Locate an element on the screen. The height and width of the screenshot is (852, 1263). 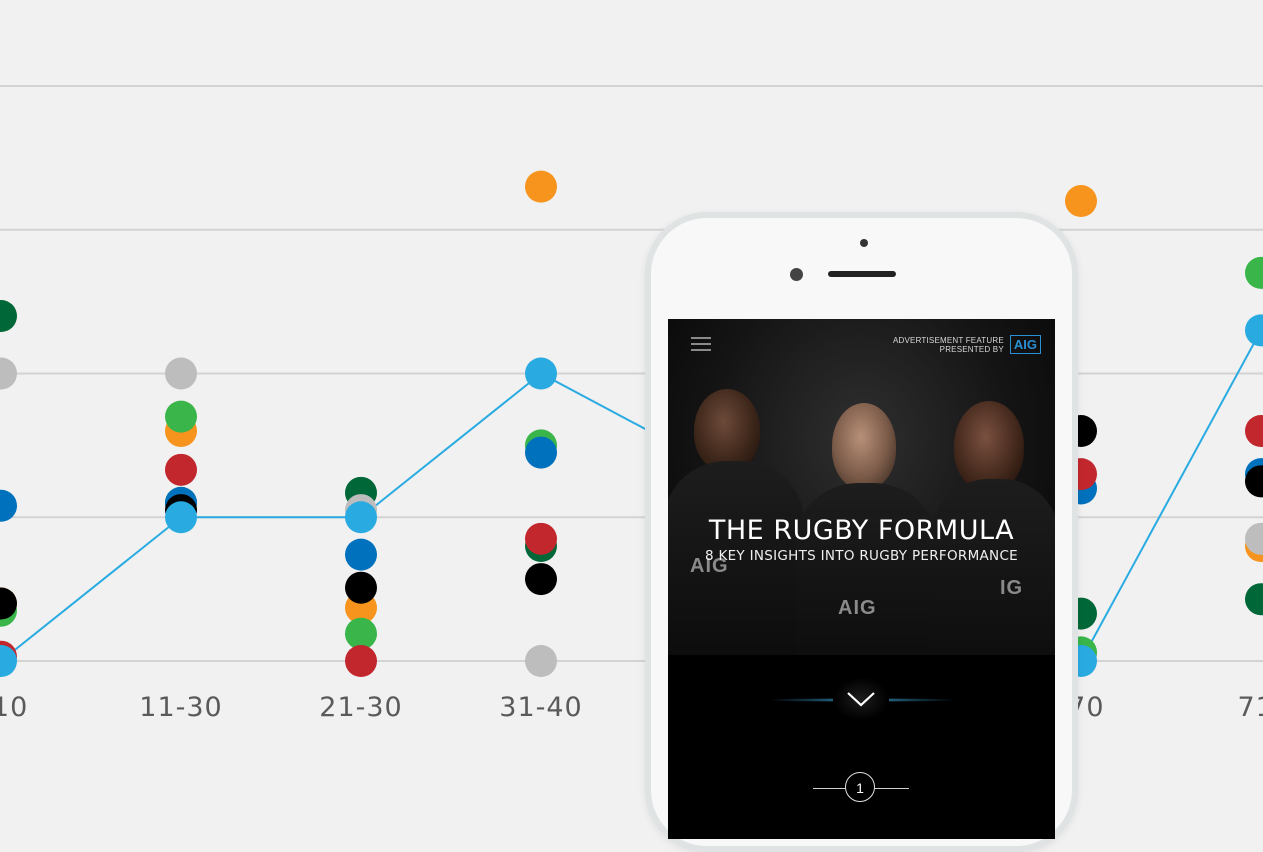
proximity-sensor is located at coordinates (864, 243).